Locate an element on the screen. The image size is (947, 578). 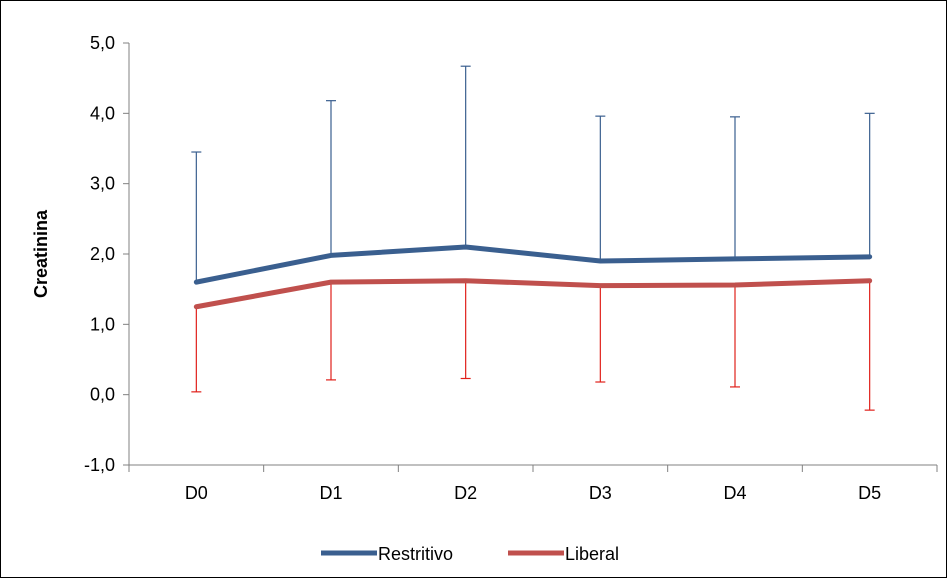
x-tick-label: D3 is located at coordinates (600, 493).